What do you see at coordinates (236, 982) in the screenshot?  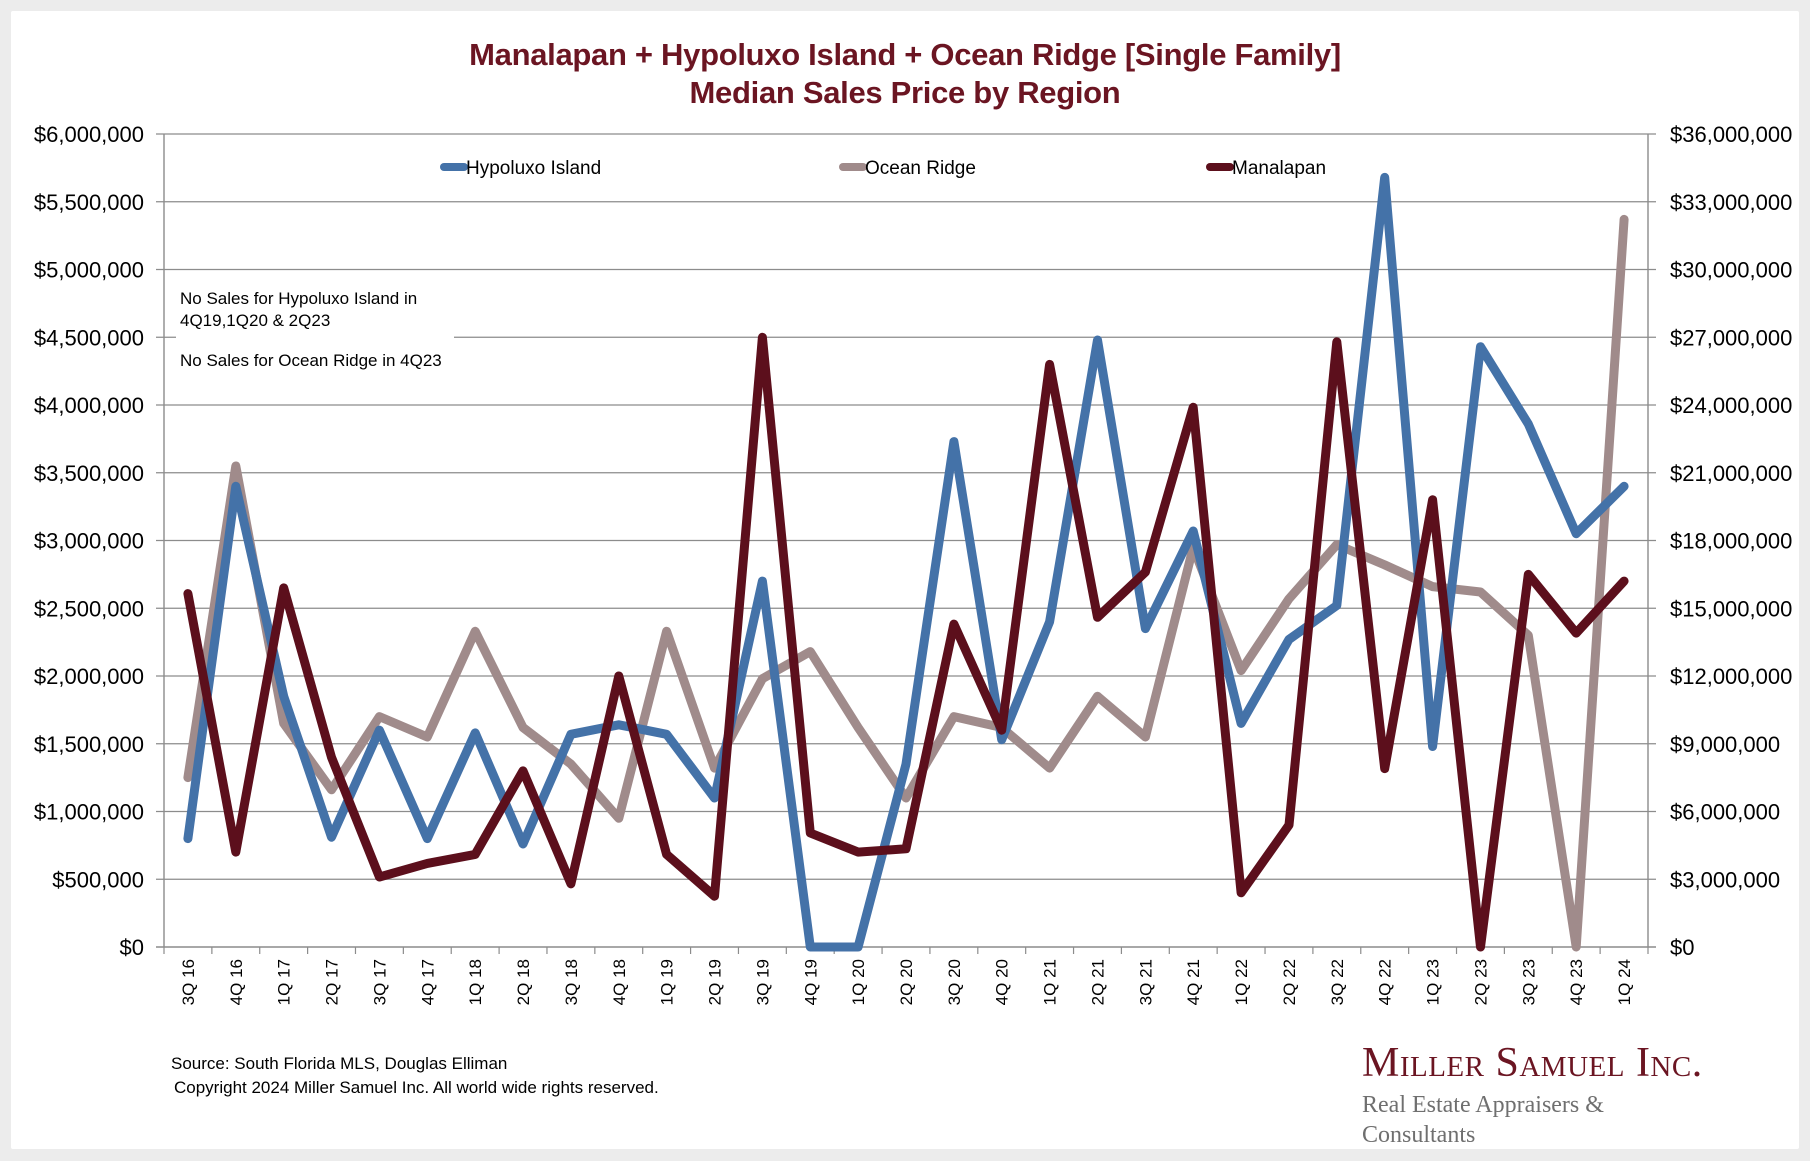 I see `x-axis-tick-label: 4Q 16` at bounding box center [236, 982].